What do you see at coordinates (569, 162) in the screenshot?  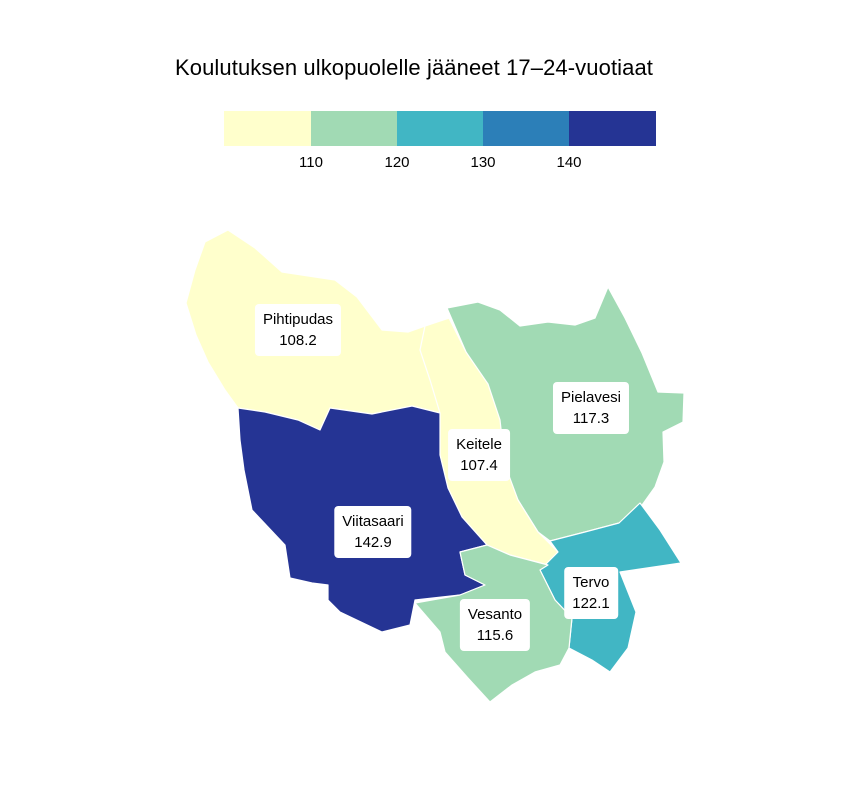 I see `legend-tick-140: 140` at bounding box center [569, 162].